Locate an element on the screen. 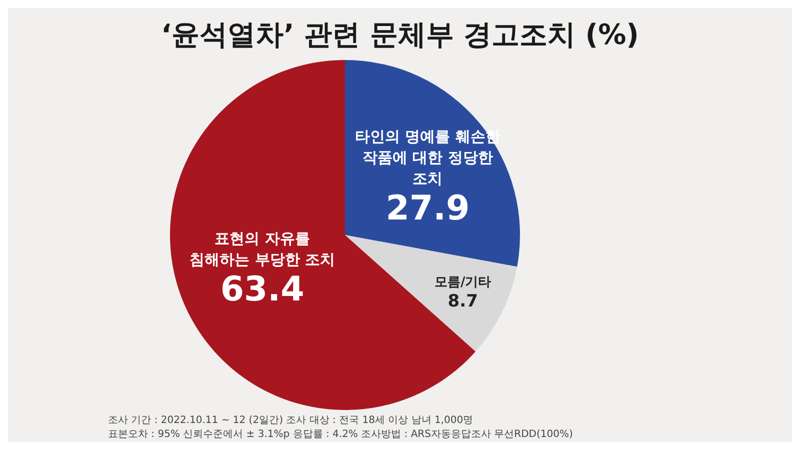  data-label: 27.9 is located at coordinates (428, 208).